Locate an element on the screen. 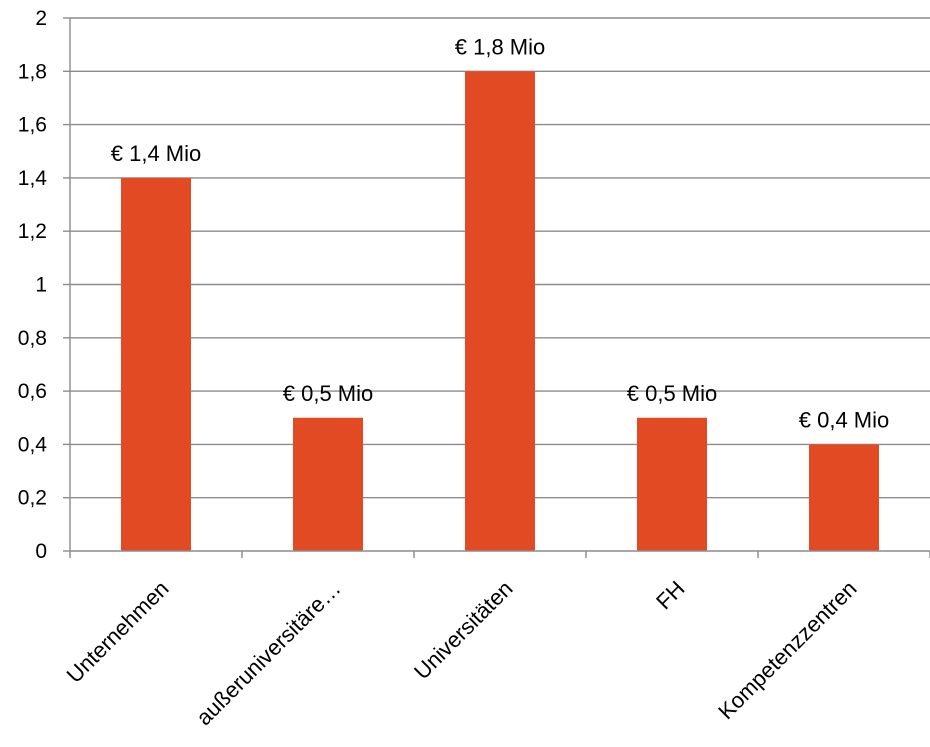 The height and width of the screenshot is (747, 930). y-tick-label: 0 is located at coordinates (41, 551).